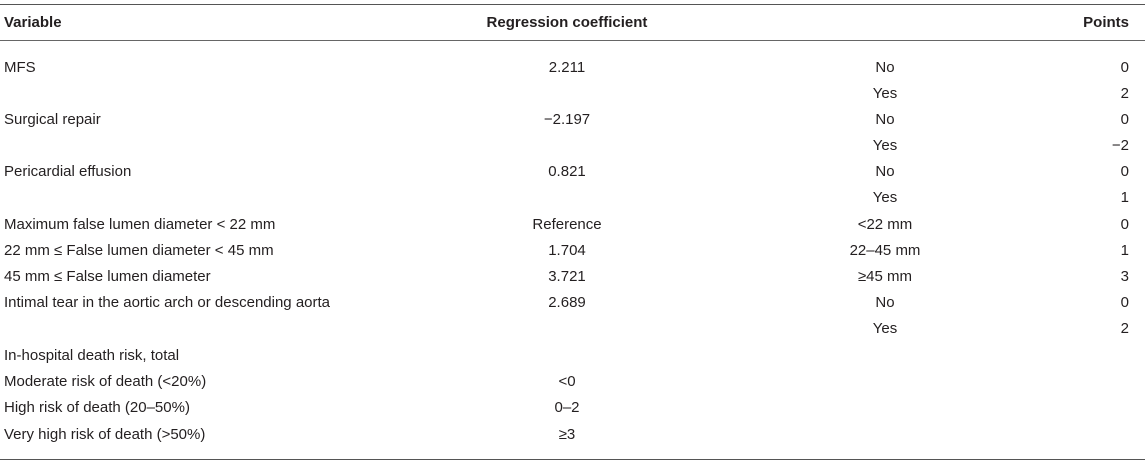  What do you see at coordinates (92, 355) in the screenshot?
I see `cell-variable: In-hospital death risk, total` at bounding box center [92, 355].